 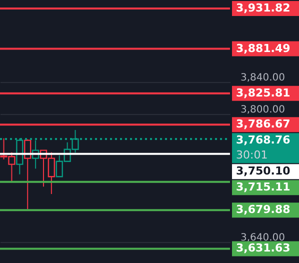 I want to click on ref-line-label: 3,931.82, so click(x=263, y=8).